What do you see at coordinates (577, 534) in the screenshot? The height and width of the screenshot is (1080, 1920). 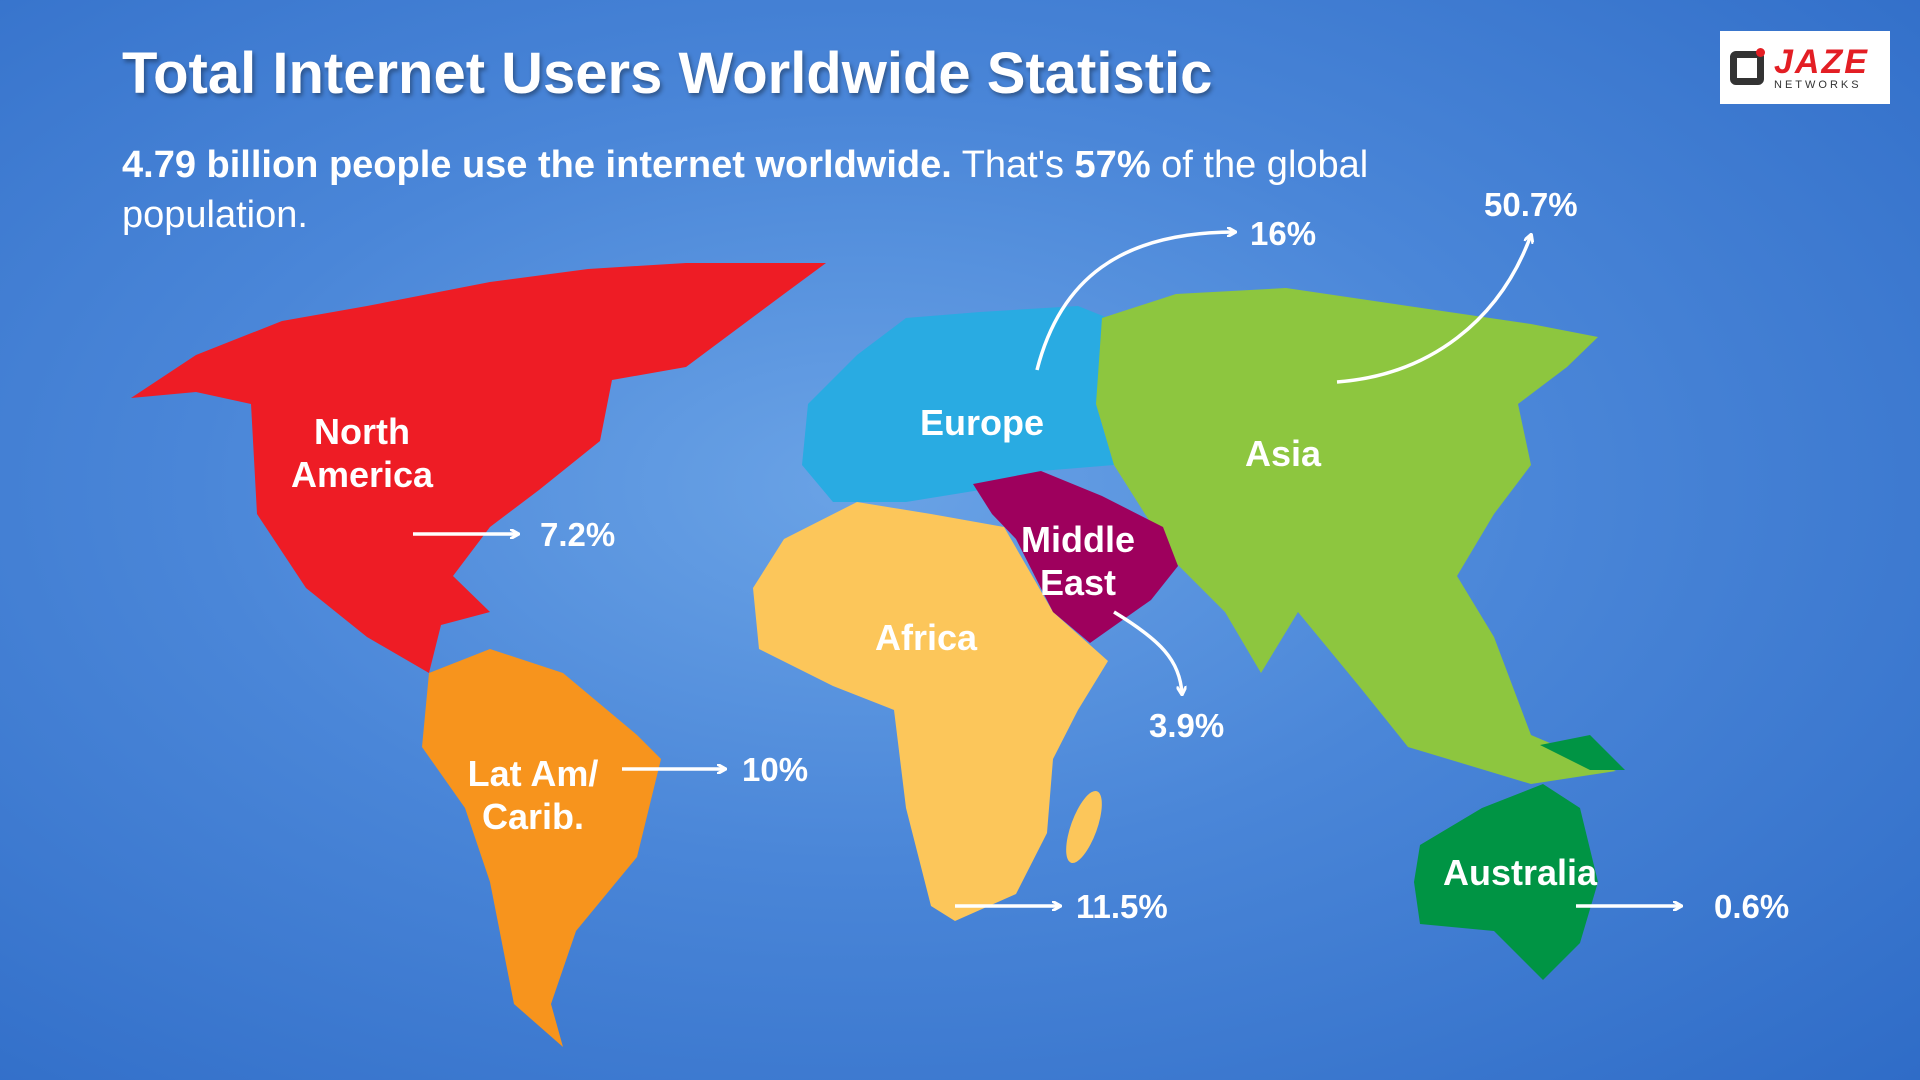 I see `region-share: 7.2%` at bounding box center [577, 534].